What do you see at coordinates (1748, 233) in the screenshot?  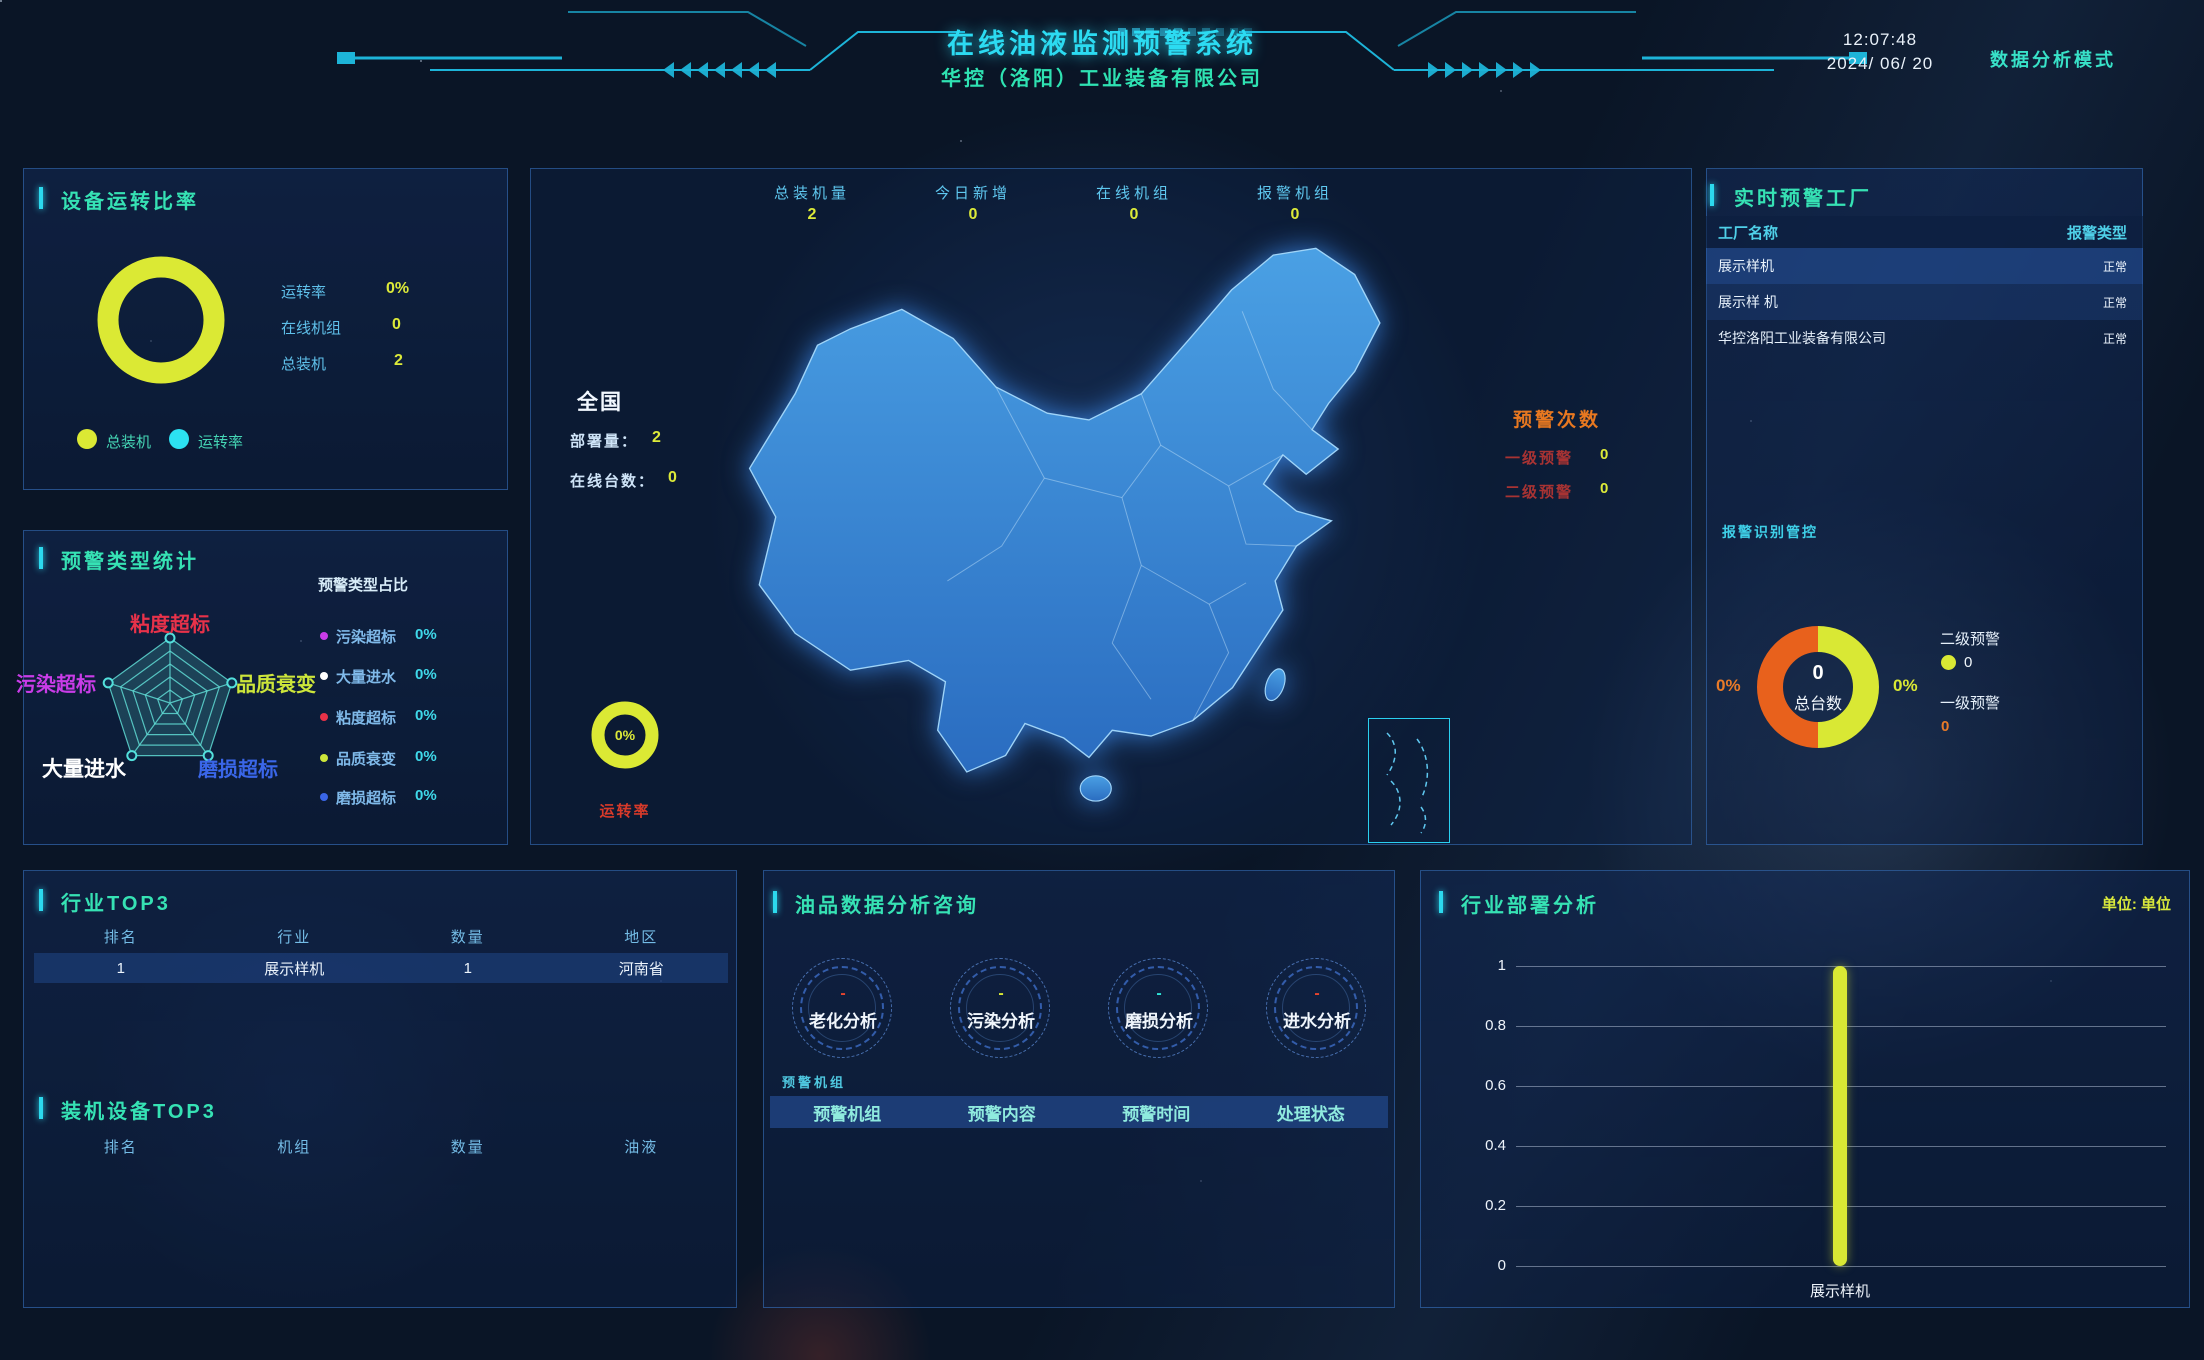 I see `column-header: 工厂名称` at bounding box center [1748, 233].